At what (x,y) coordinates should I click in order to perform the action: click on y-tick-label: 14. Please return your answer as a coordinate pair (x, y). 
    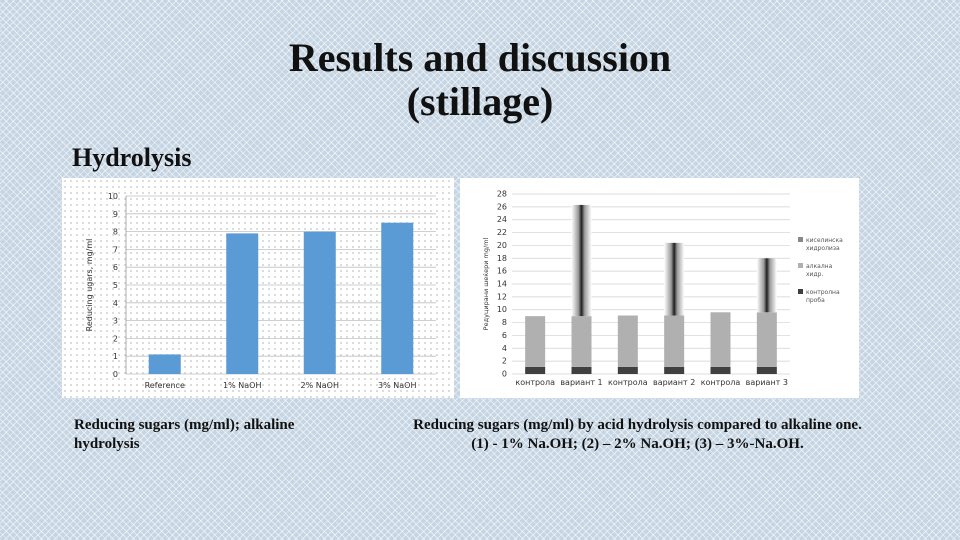
    Looking at the image, I should click on (502, 284).